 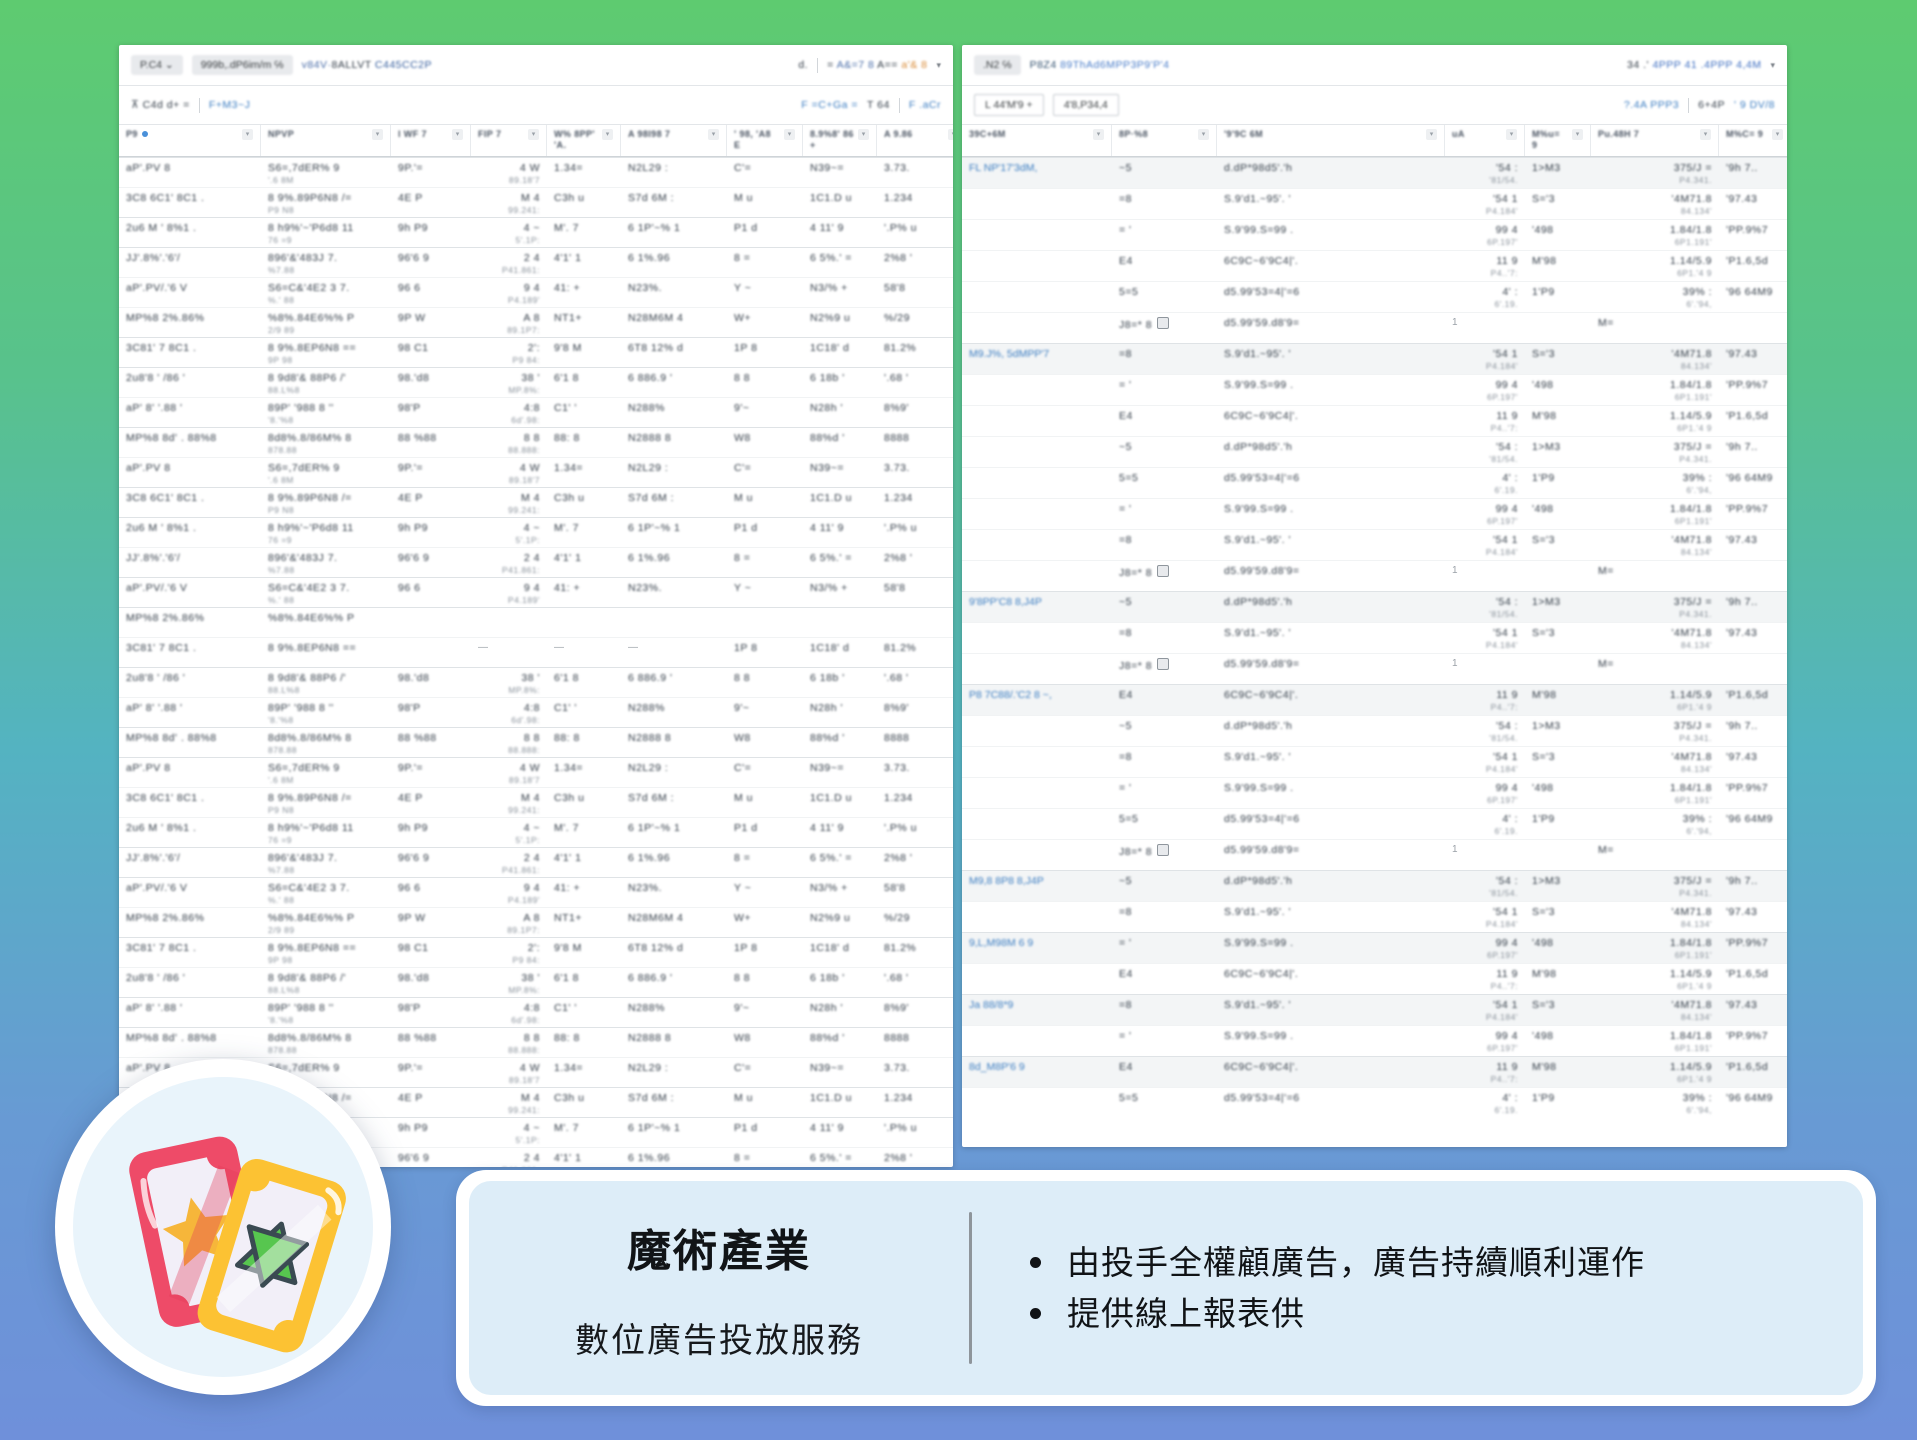 What do you see at coordinates (1753, 140) in the screenshot?
I see `column-header: M%C= 9 ▾` at bounding box center [1753, 140].